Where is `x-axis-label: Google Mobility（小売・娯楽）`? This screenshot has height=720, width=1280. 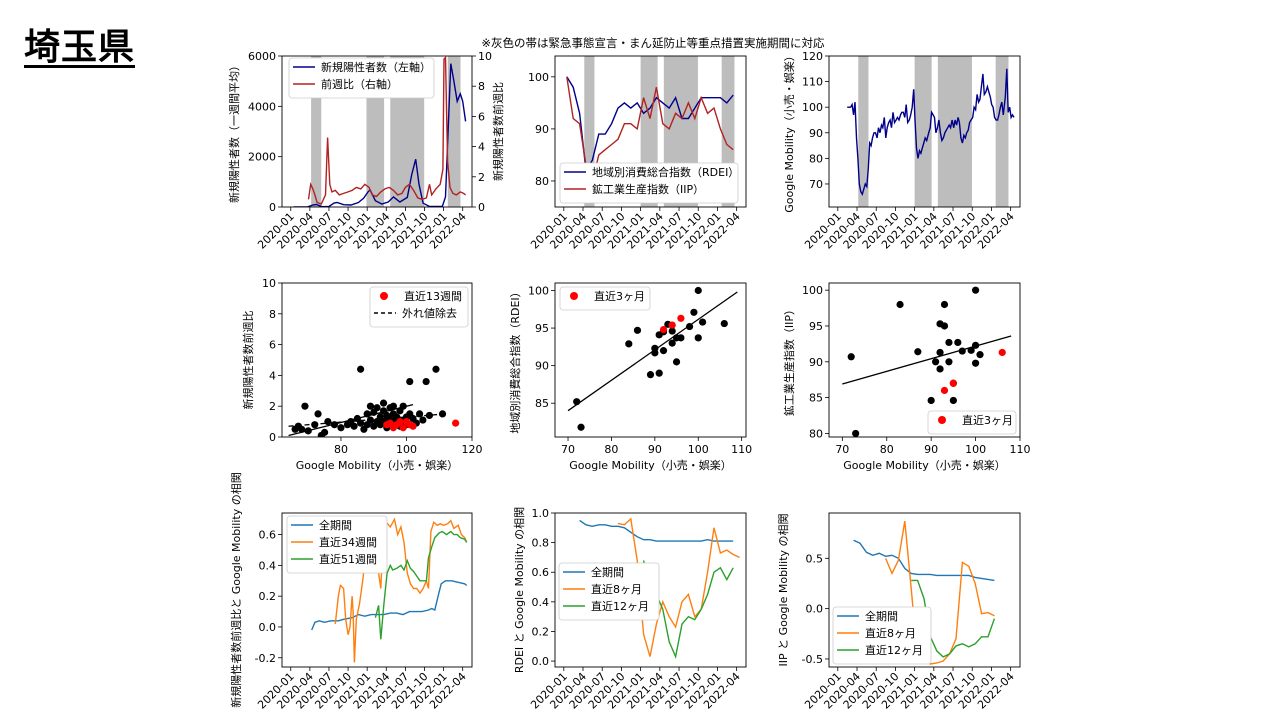 x-axis-label: Google Mobility（小売・娯楽） is located at coordinates (377, 465).